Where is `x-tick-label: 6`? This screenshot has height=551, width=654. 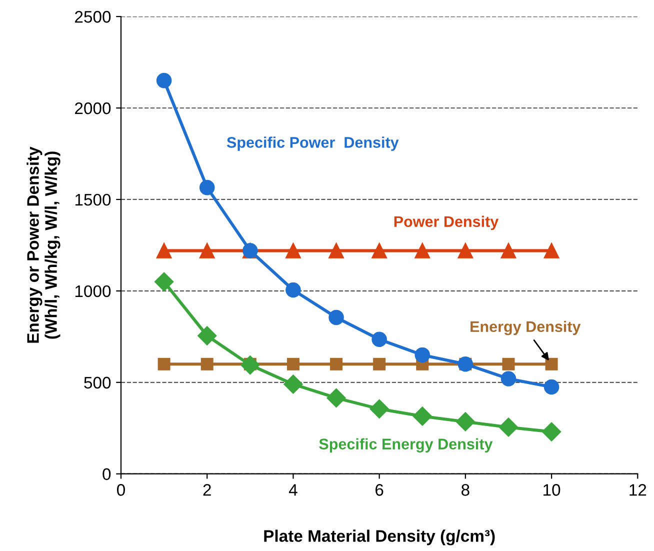
x-tick-label: 6 is located at coordinates (380, 490).